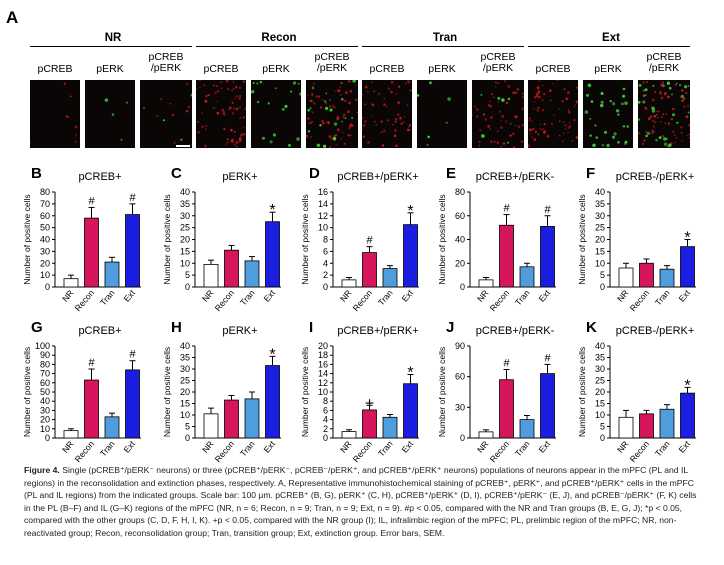  What do you see at coordinates (221, 114) in the screenshot?
I see `micrograph-recon-pcreb` at bounding box center [221, 114].